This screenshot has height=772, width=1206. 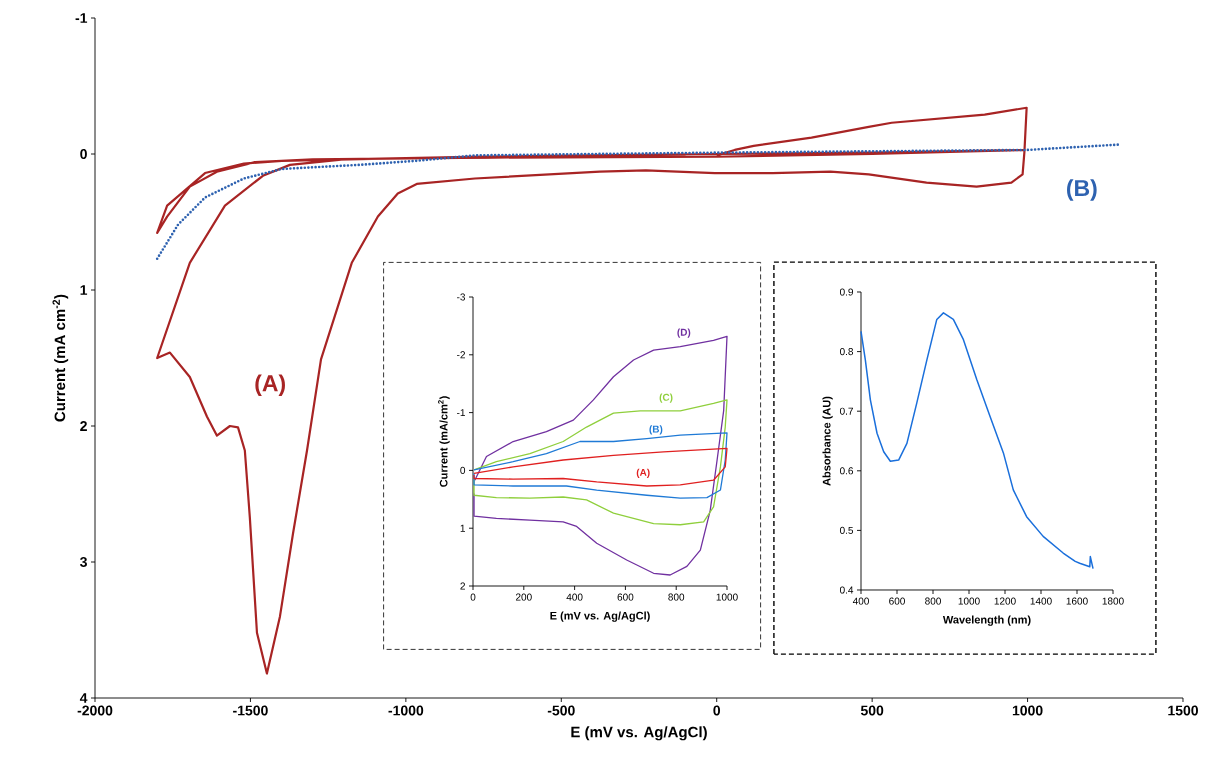 What do you see at coordinates (846, 590) in the screenshot?
I see `y-tick-label: 0.4` at bounding box center [846, 590].